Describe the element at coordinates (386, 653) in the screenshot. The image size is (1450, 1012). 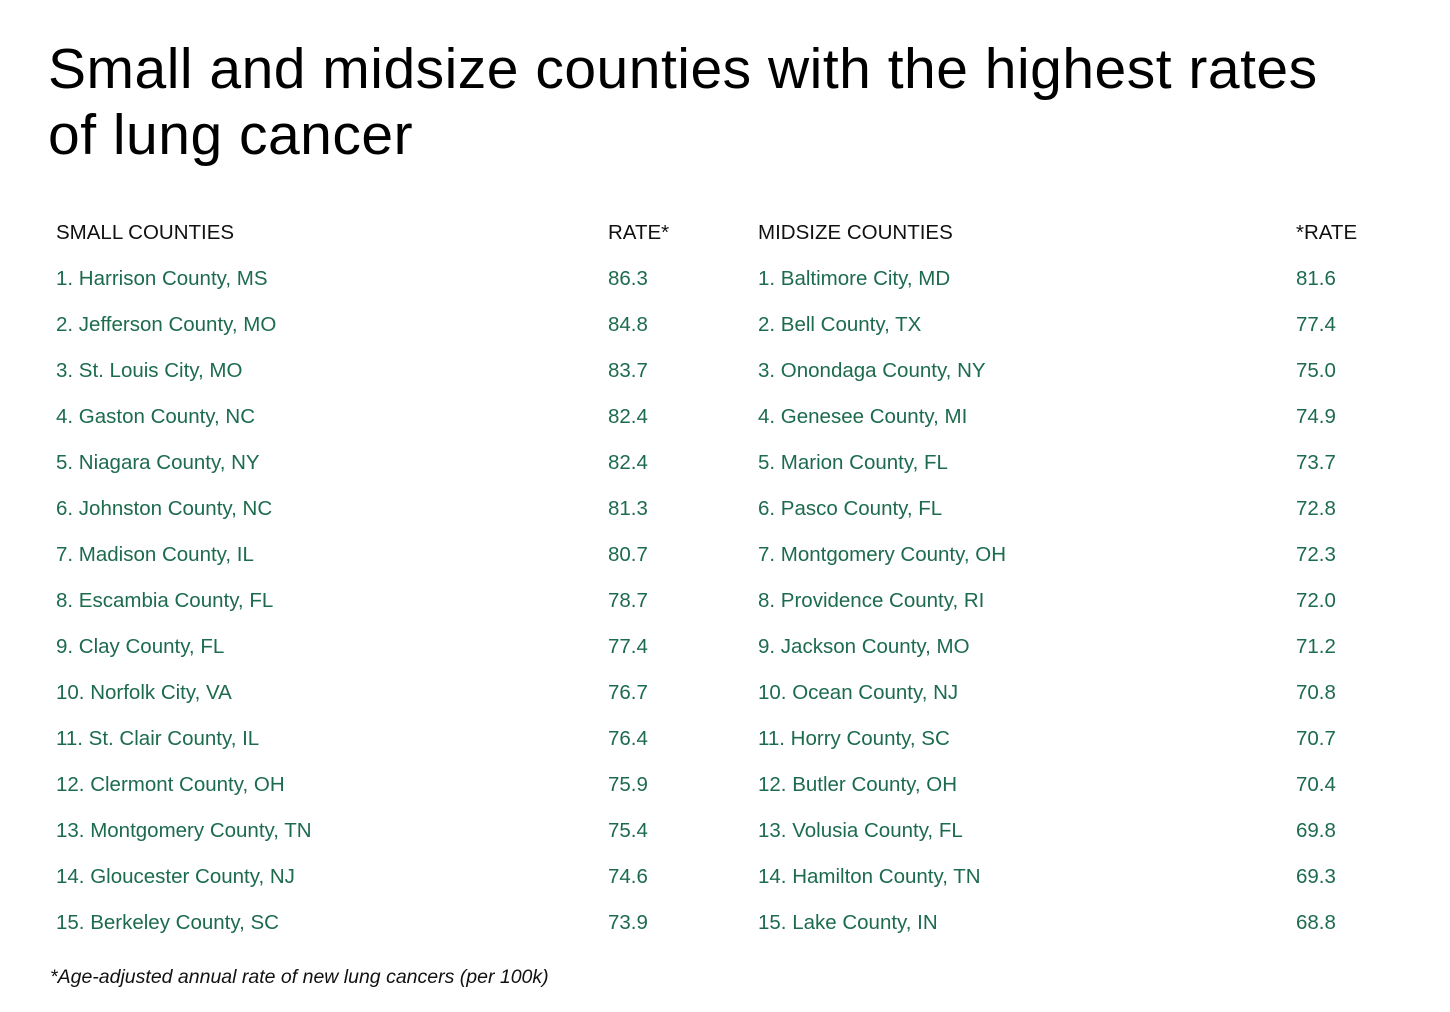
I see `table-row: 9. Clay County, FL 77.4` at that location.